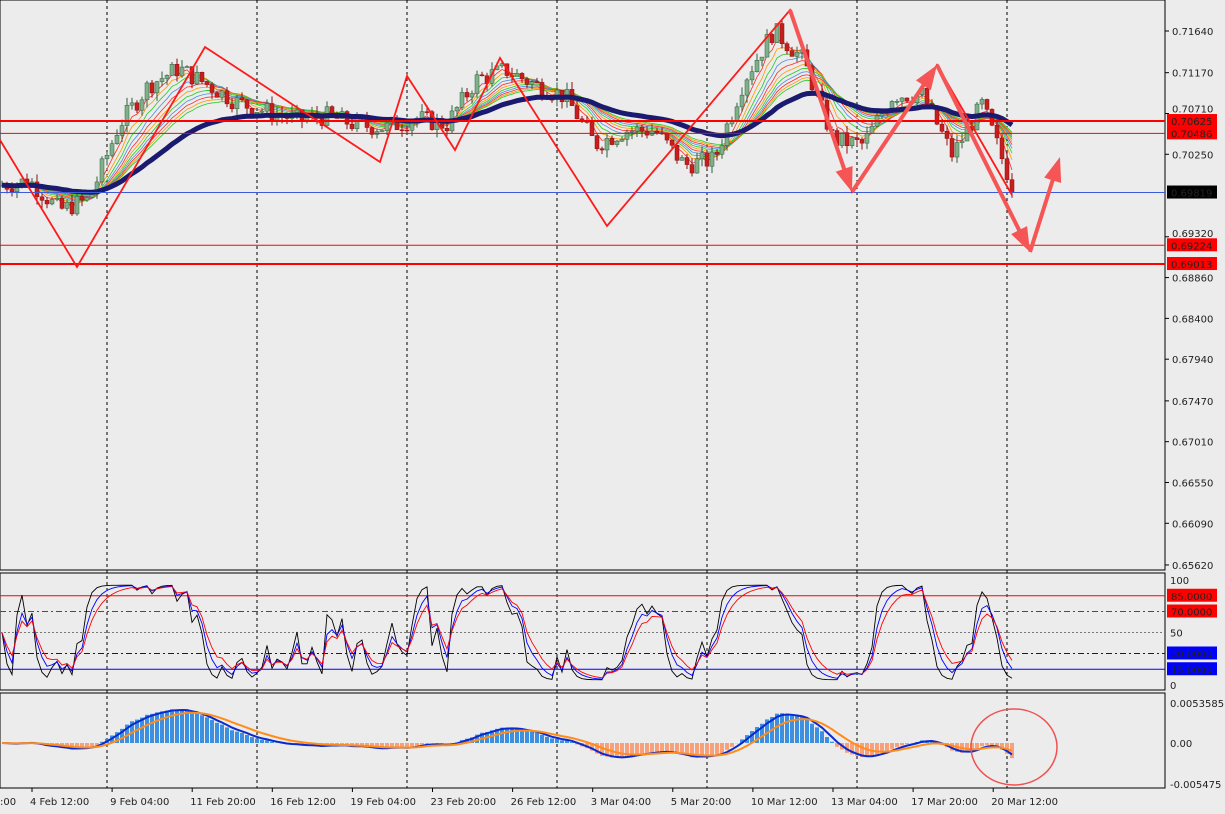 The image size is (1225, 814). What do you see at coordinates (1024, 802) in the screenshot?
I see `x-tick-label: 20 Mar 12:00` at bounding box center [1024, 802].